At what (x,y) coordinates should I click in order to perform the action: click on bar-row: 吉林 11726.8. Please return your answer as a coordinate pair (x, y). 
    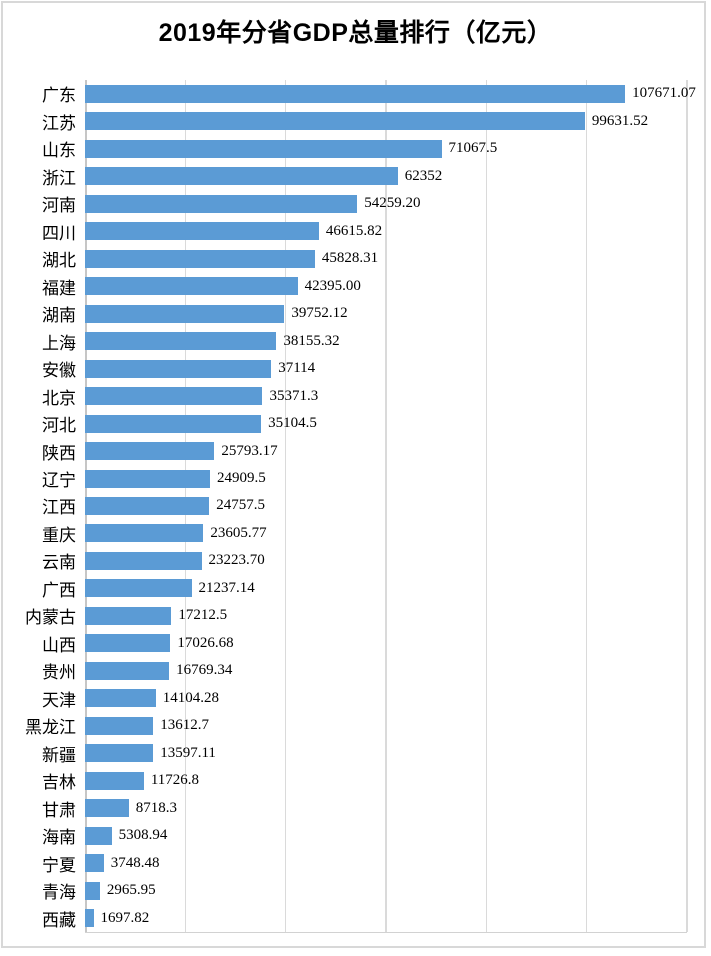
    Looking at the image, I should click on (355, 780).